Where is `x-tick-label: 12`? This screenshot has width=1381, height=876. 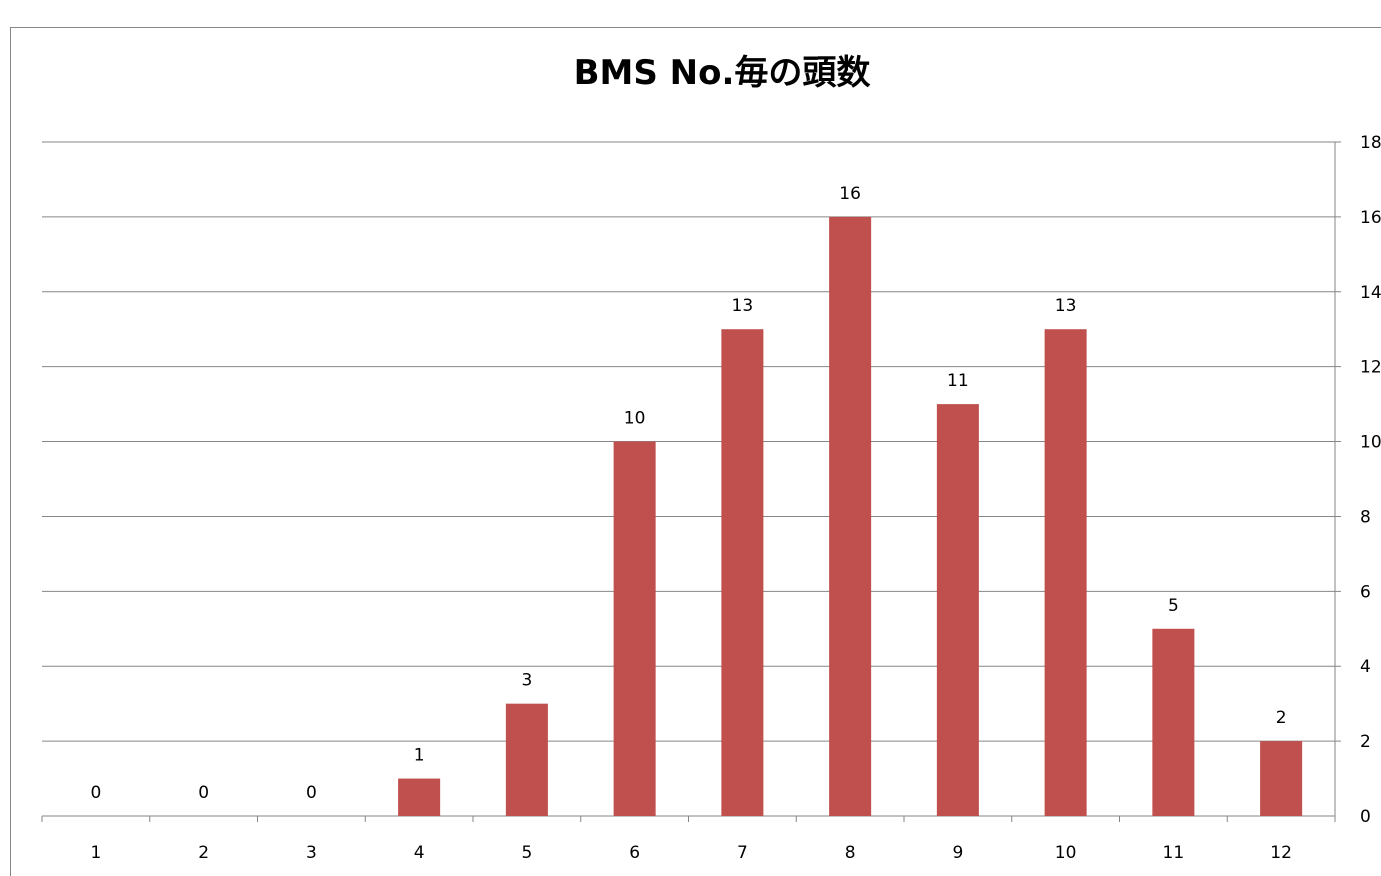
x-tick-label: 12 is located at coordinates (1281, 853).